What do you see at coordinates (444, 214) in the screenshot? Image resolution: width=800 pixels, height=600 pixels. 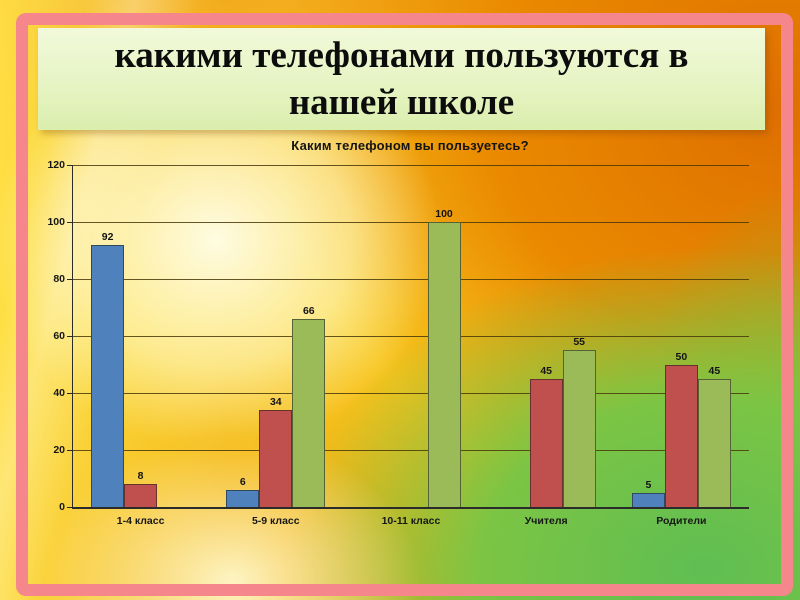 I see `bar-value-label: 100` at bounding box center [444, 214].